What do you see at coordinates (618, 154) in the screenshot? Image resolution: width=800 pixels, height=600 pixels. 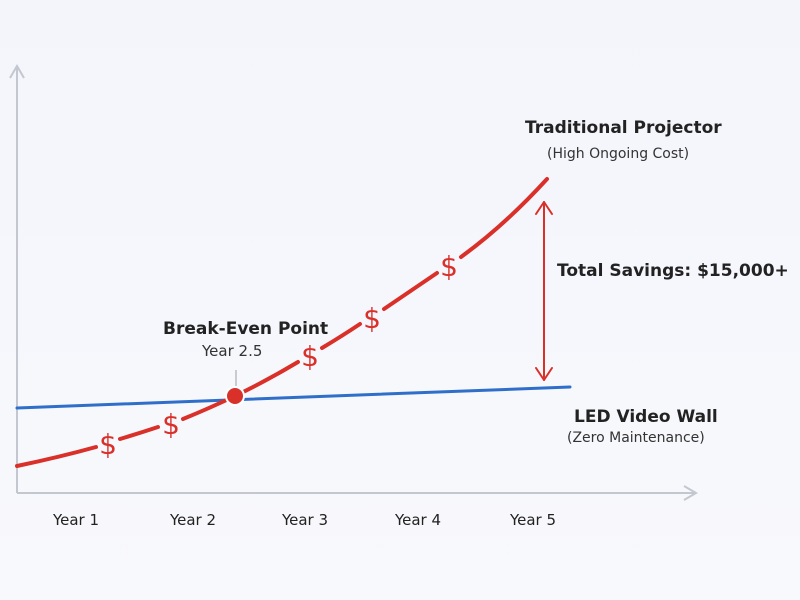 I see `projector-series-subtitle: (High Ongoing Cost)` at bounding box center [618, 154].